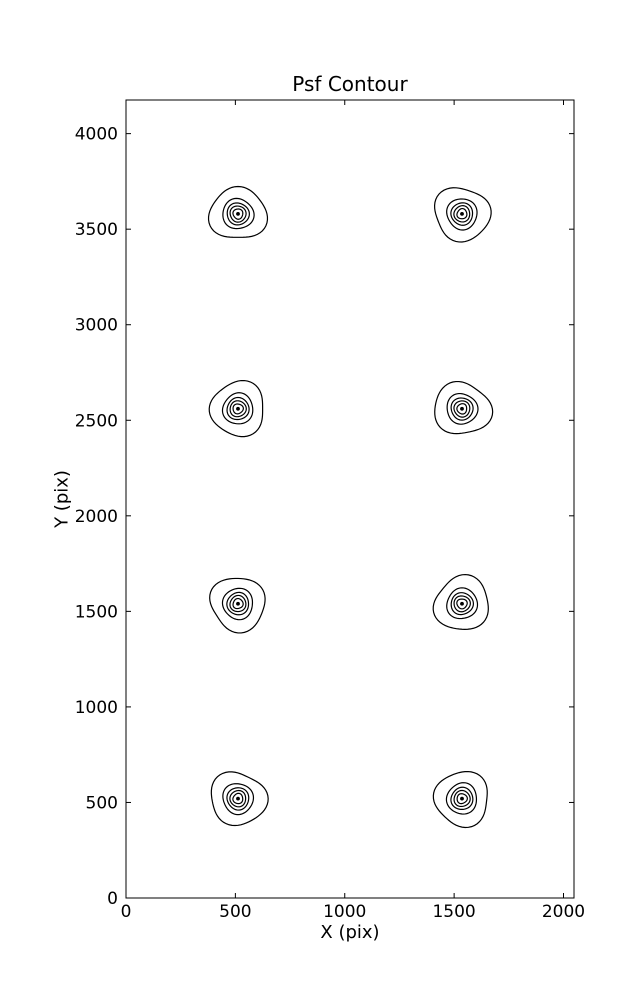 This screenshot has width=637, height=1000. Describe the element at coordinates (344, 912) in the screenshot. I see `x-tick-label: 1000` at that location.